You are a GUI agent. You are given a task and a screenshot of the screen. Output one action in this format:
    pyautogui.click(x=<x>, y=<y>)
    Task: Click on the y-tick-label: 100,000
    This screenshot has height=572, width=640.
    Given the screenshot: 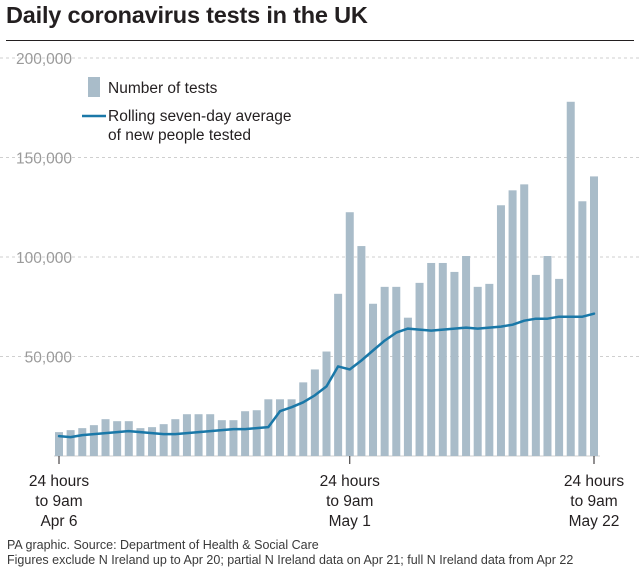 What is the action you would take?
    pyautogui.click(x=44, y=258)
    